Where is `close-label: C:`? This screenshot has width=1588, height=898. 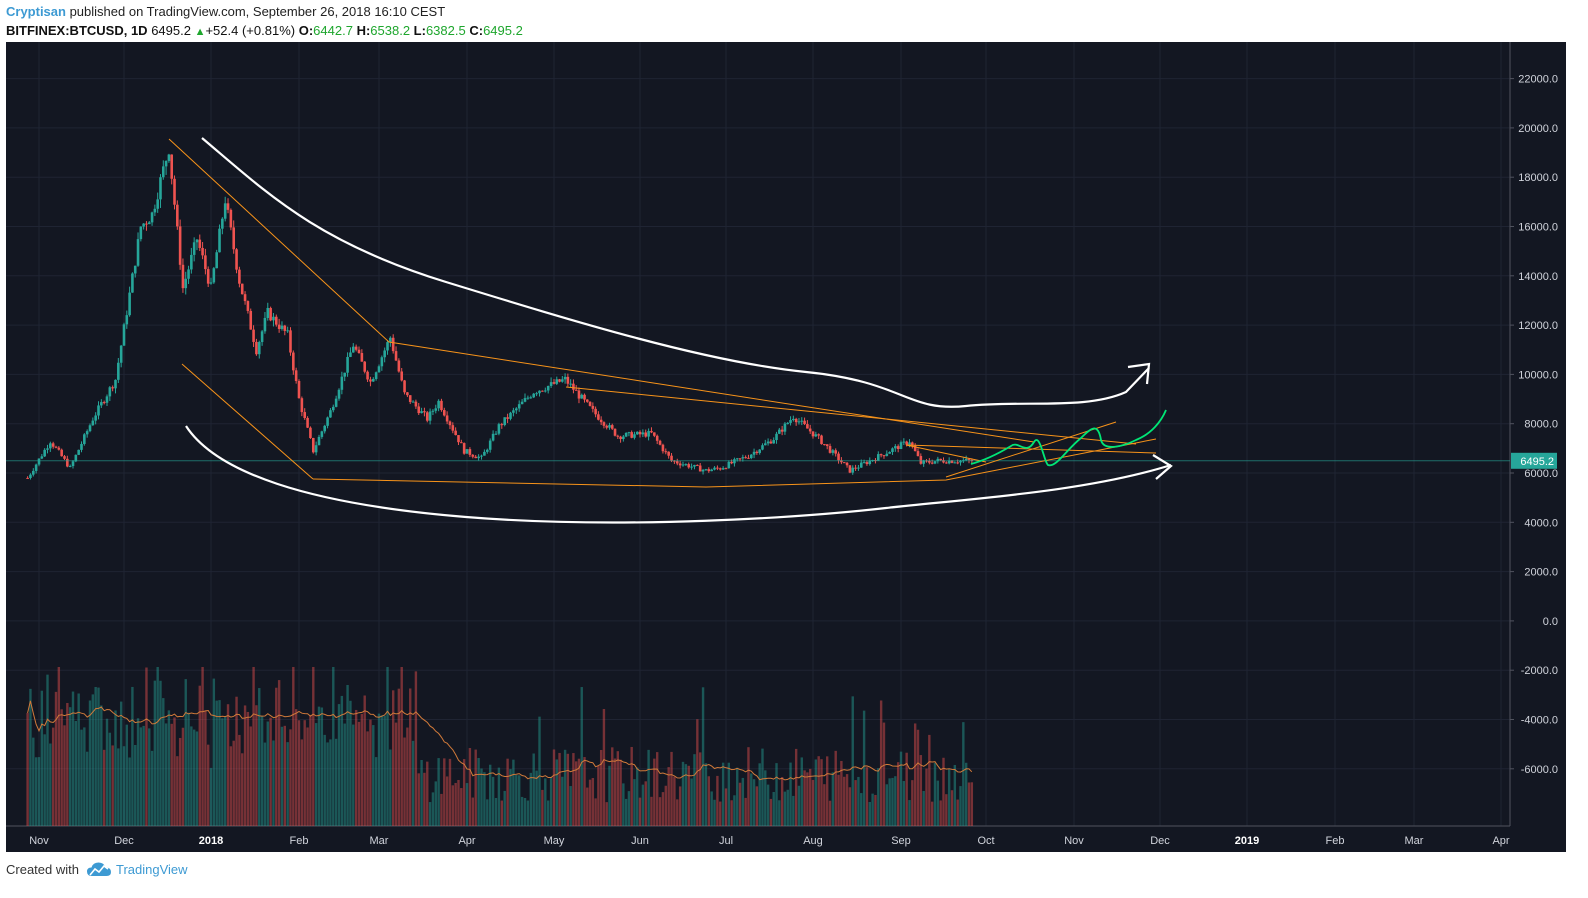
close-label: C: is located at coordinates (476, 30).